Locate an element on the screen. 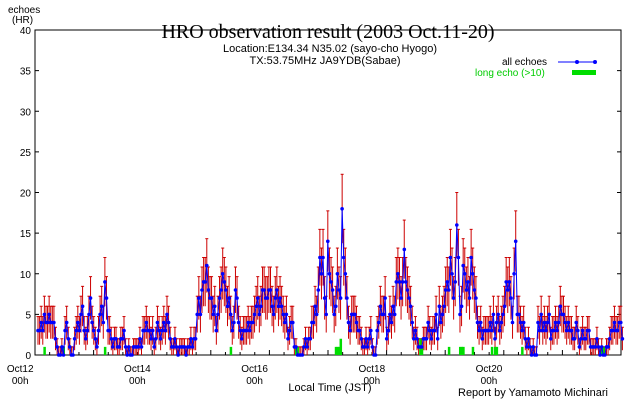 Image resolution: width=640 pixels, height=400 pixels. x-tick-date-label: Oct18 is located at coordinates (371, 369).